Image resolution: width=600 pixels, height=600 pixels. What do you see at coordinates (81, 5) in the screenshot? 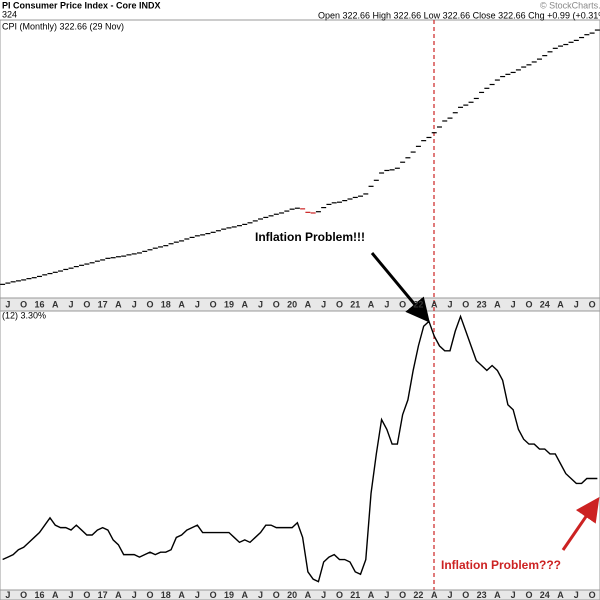
I see `chart-title: PI Consumer Price Index - Core INDX` at bounding box center [81, 5].